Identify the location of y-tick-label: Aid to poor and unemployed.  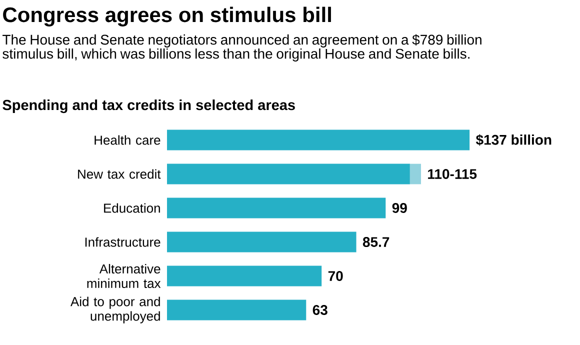
(115, 310).